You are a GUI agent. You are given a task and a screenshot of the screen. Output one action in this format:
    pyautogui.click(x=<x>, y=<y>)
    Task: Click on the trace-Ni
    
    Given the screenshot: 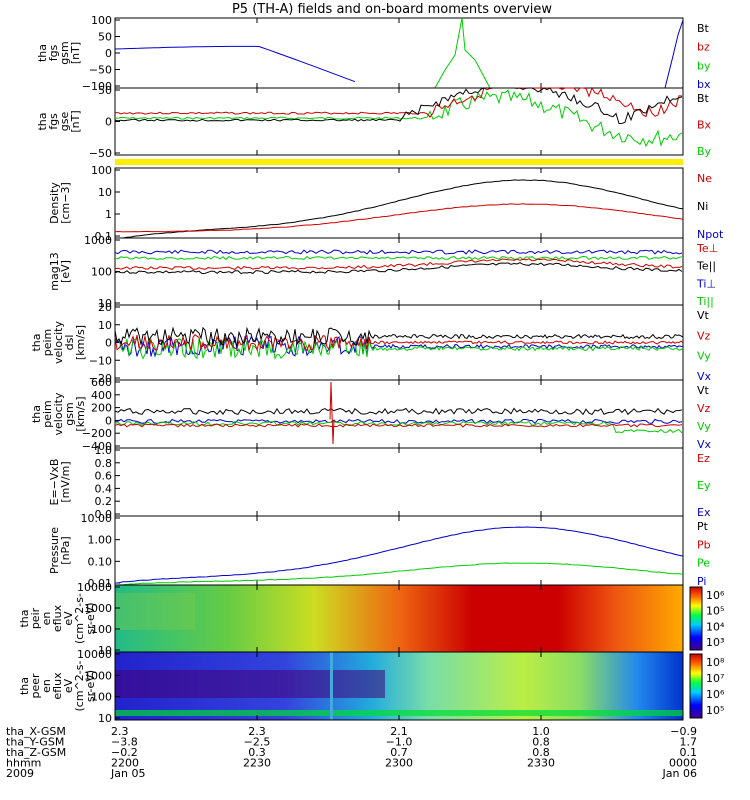 What is the action you would take?
    pyautogui.click(x=399, y=209)
    